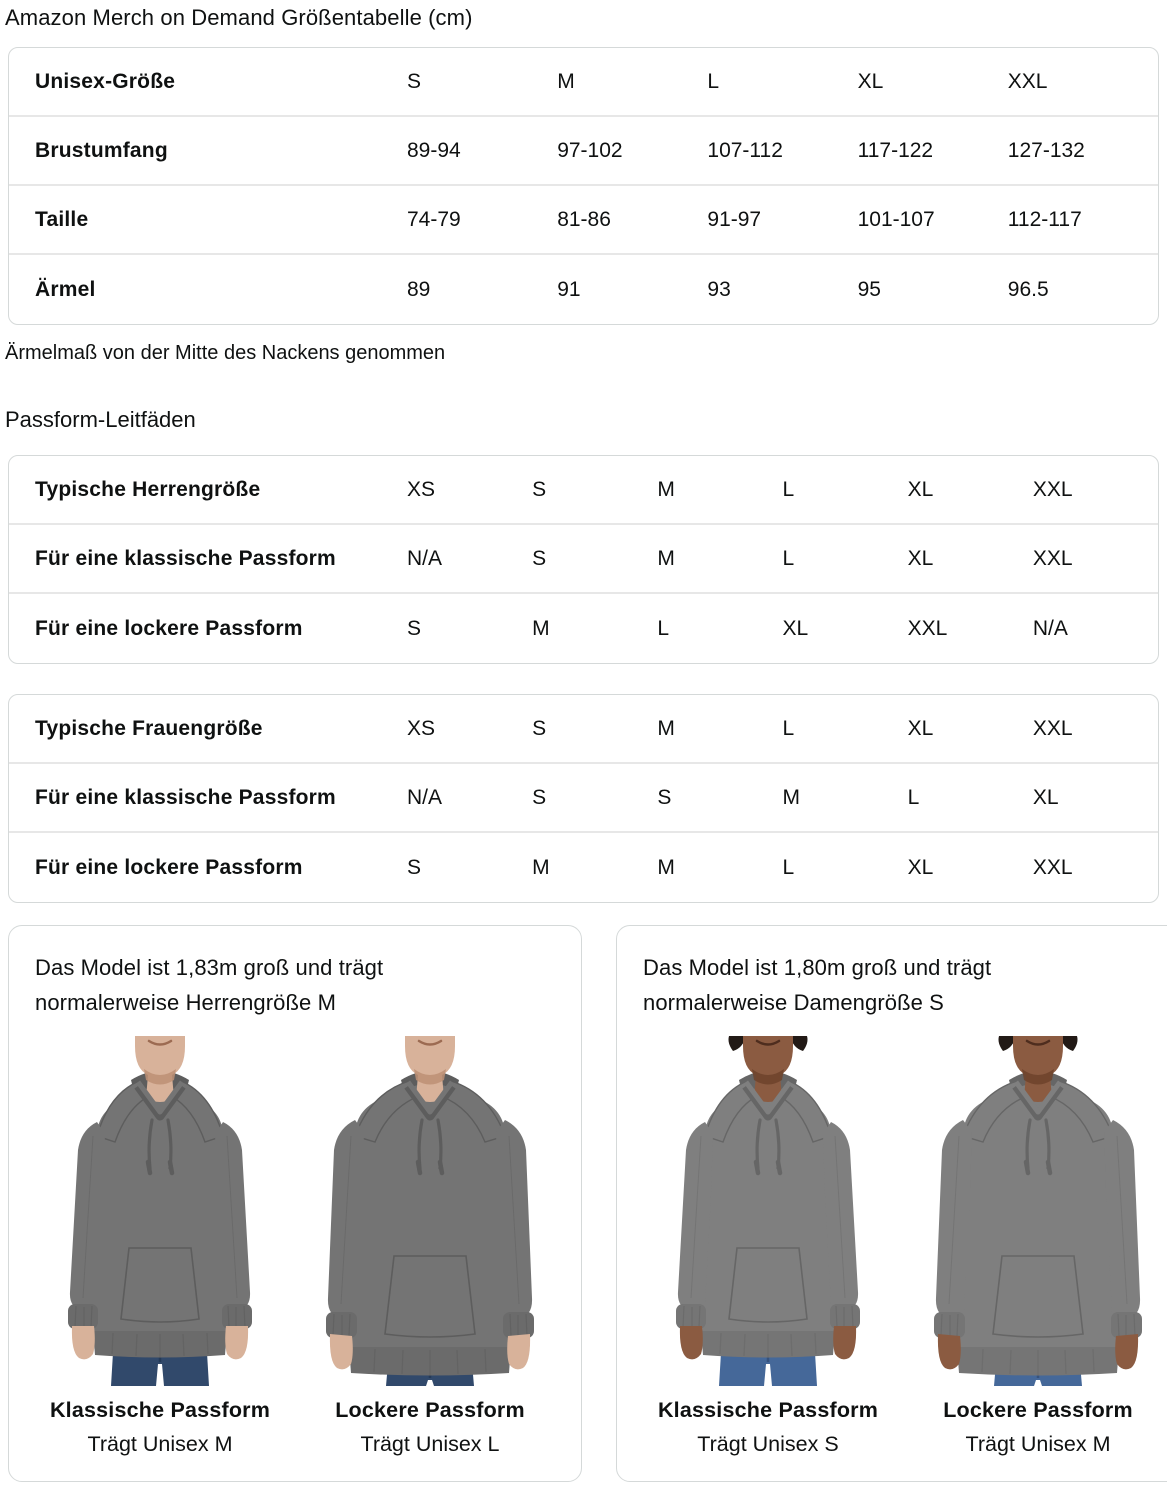 This screenshot has width=1167, height=1500. Describe the element at coordinates (583, 867) in the screenshot. I see `table-row: Für eine lockere Passform S M M L XL XXL` at that location.